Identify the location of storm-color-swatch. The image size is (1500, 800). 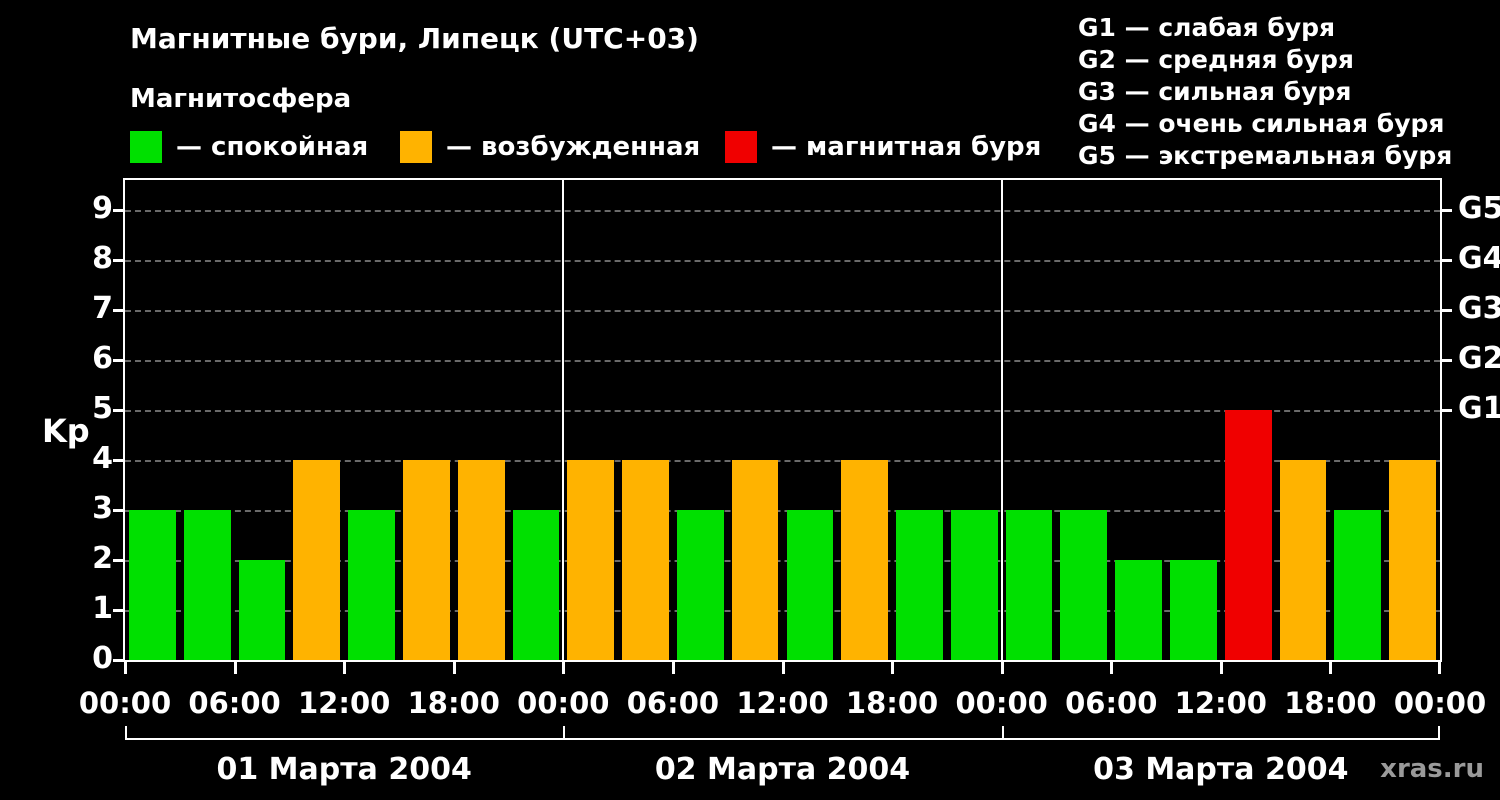
(741, 147).